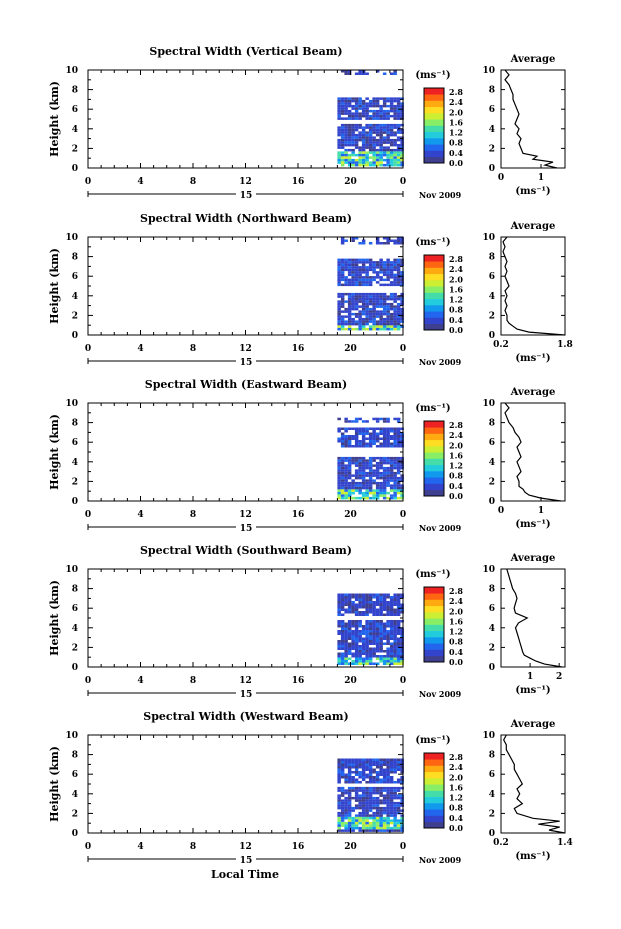 The image size is (621, 929). I want to click on x-tick-label: 0, so click(403, 681).